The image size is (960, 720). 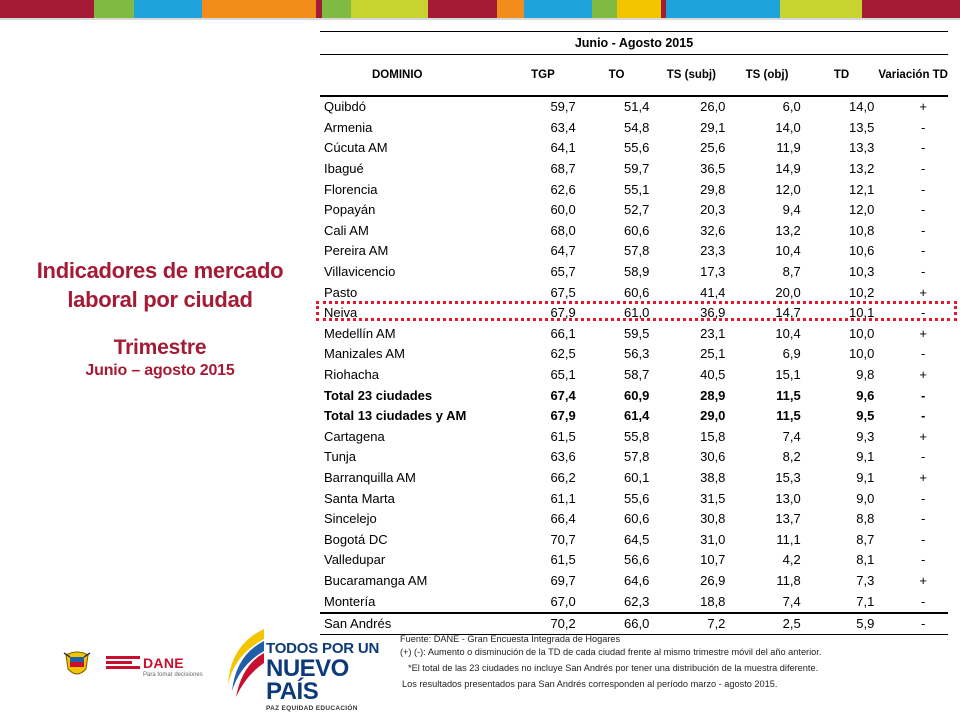 What do you see at coordinates (634, 395) in the screenshot?
I see `table-row: Total 23 ciudades 67,4 60,9 28,9 11,5 9,6 -` at bounding box center [634, 395].